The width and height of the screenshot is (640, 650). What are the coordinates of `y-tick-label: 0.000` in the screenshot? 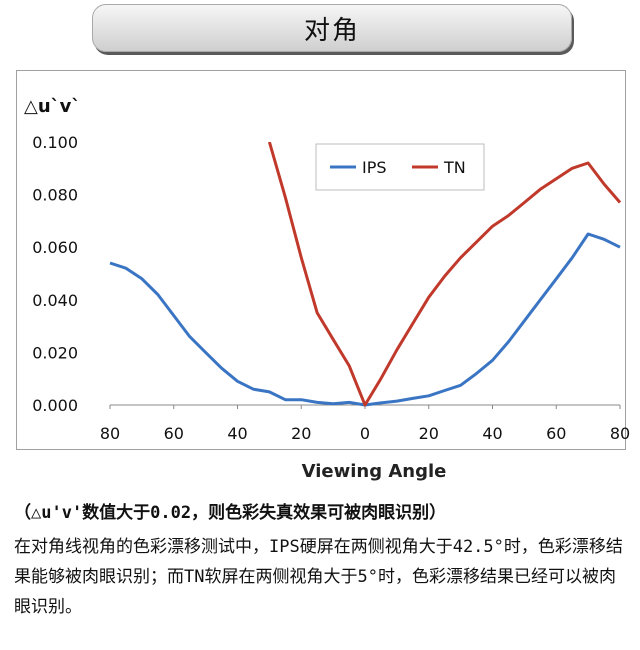 It's located at (55, 405).